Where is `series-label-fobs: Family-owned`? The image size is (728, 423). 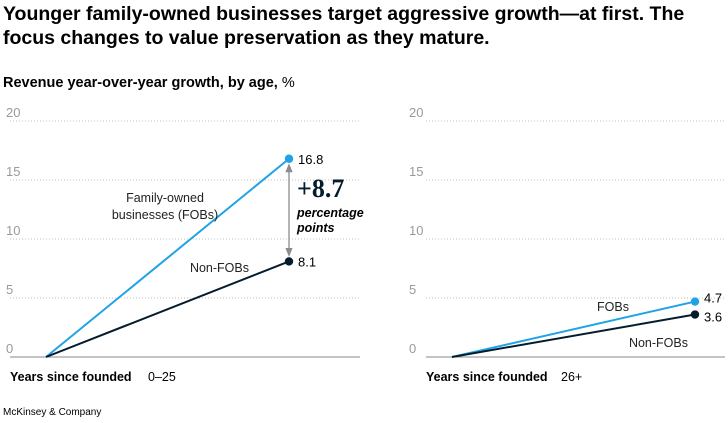
series-label-fobs: Family-owned is located at coordinates (165, 198).